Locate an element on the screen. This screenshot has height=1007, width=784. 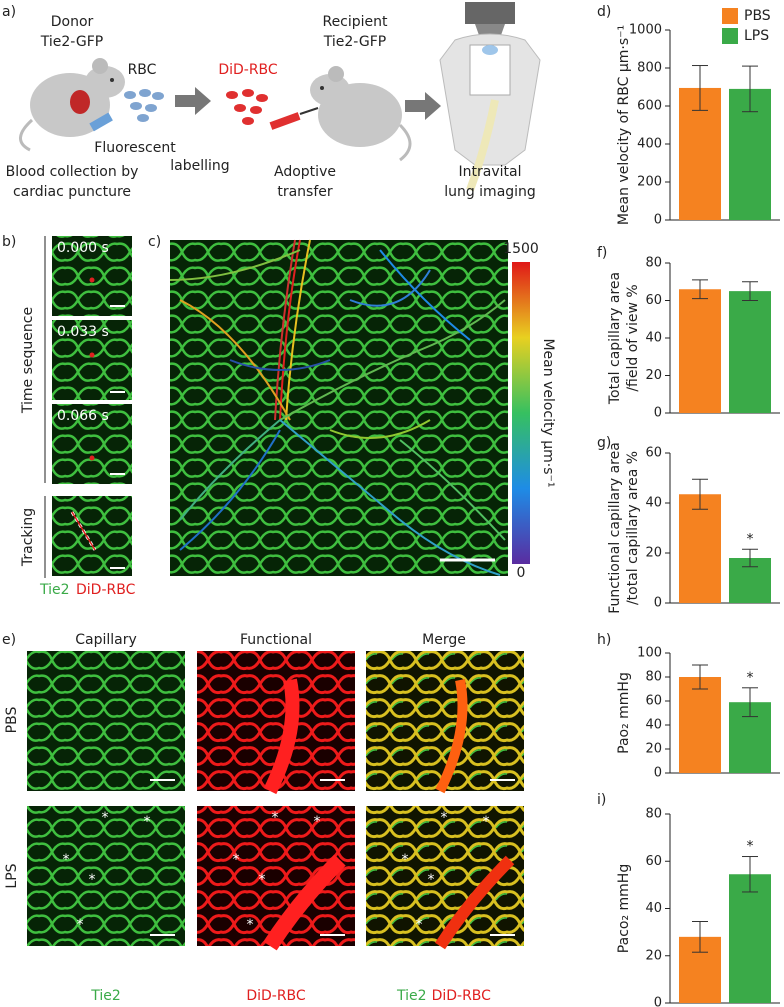
label: DiD-RBC is located at coordinates (248, 70).